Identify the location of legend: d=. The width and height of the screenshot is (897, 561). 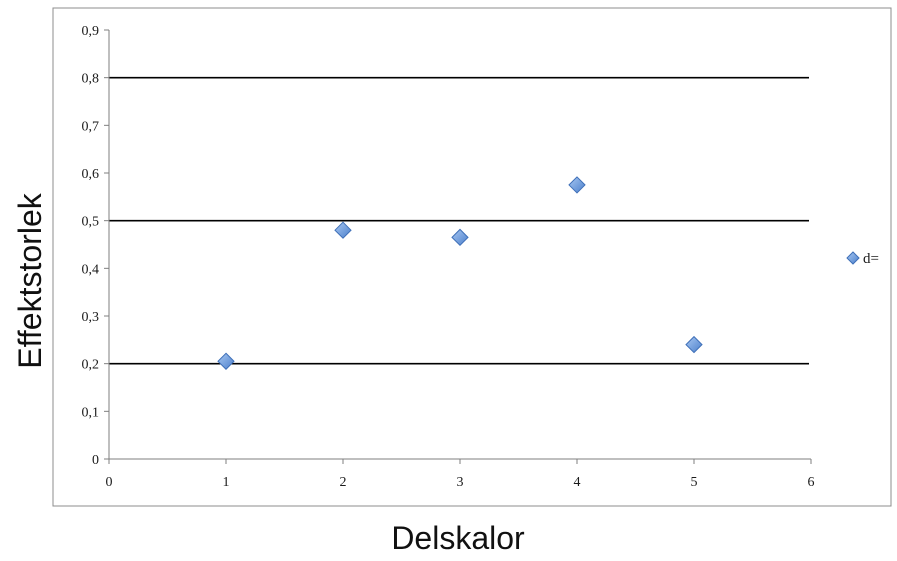
(862, 259).